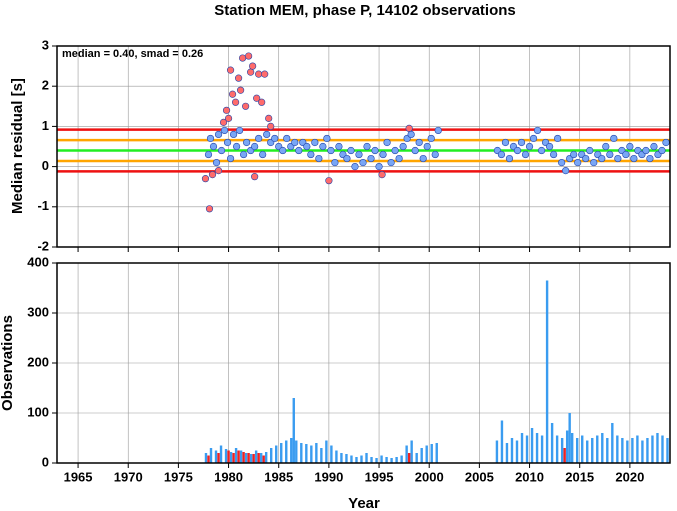 This screenshot has height=511, width=677. I want to click on x-tick-label: 1965, so click(78, 476).